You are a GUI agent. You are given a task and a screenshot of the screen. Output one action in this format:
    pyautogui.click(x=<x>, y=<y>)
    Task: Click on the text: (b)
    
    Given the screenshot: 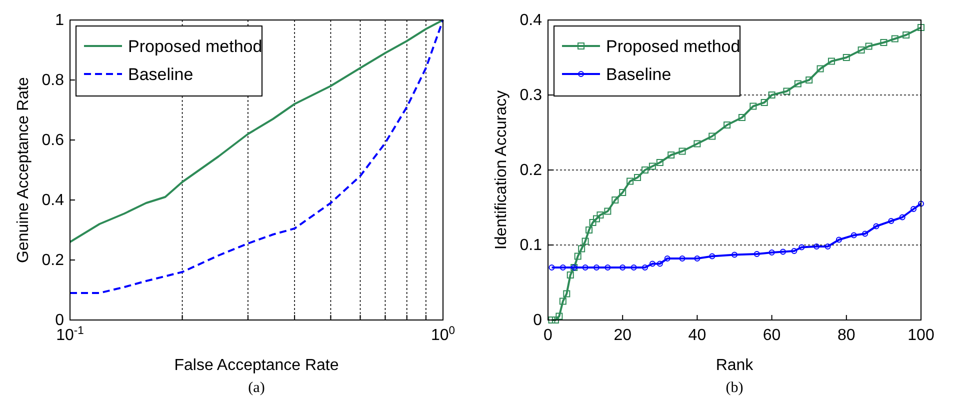 What is the action you would take?
    pyautogui.click(x=735, y=388)
    